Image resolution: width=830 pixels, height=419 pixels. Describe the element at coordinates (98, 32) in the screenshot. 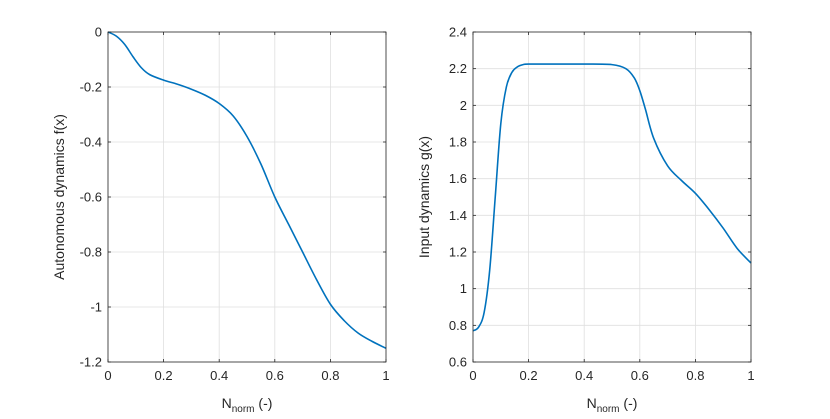

I see `y-tick-label: 0` at that location.